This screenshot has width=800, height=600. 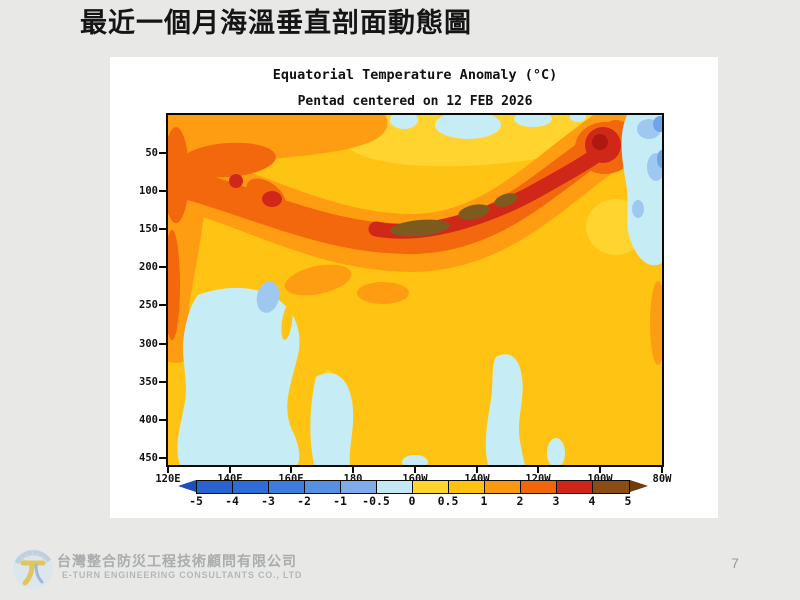 What do you see at coordinates (148, 305) in the screenshot?
I see `y-tick-label: 250` at bounding box center [148, 305].